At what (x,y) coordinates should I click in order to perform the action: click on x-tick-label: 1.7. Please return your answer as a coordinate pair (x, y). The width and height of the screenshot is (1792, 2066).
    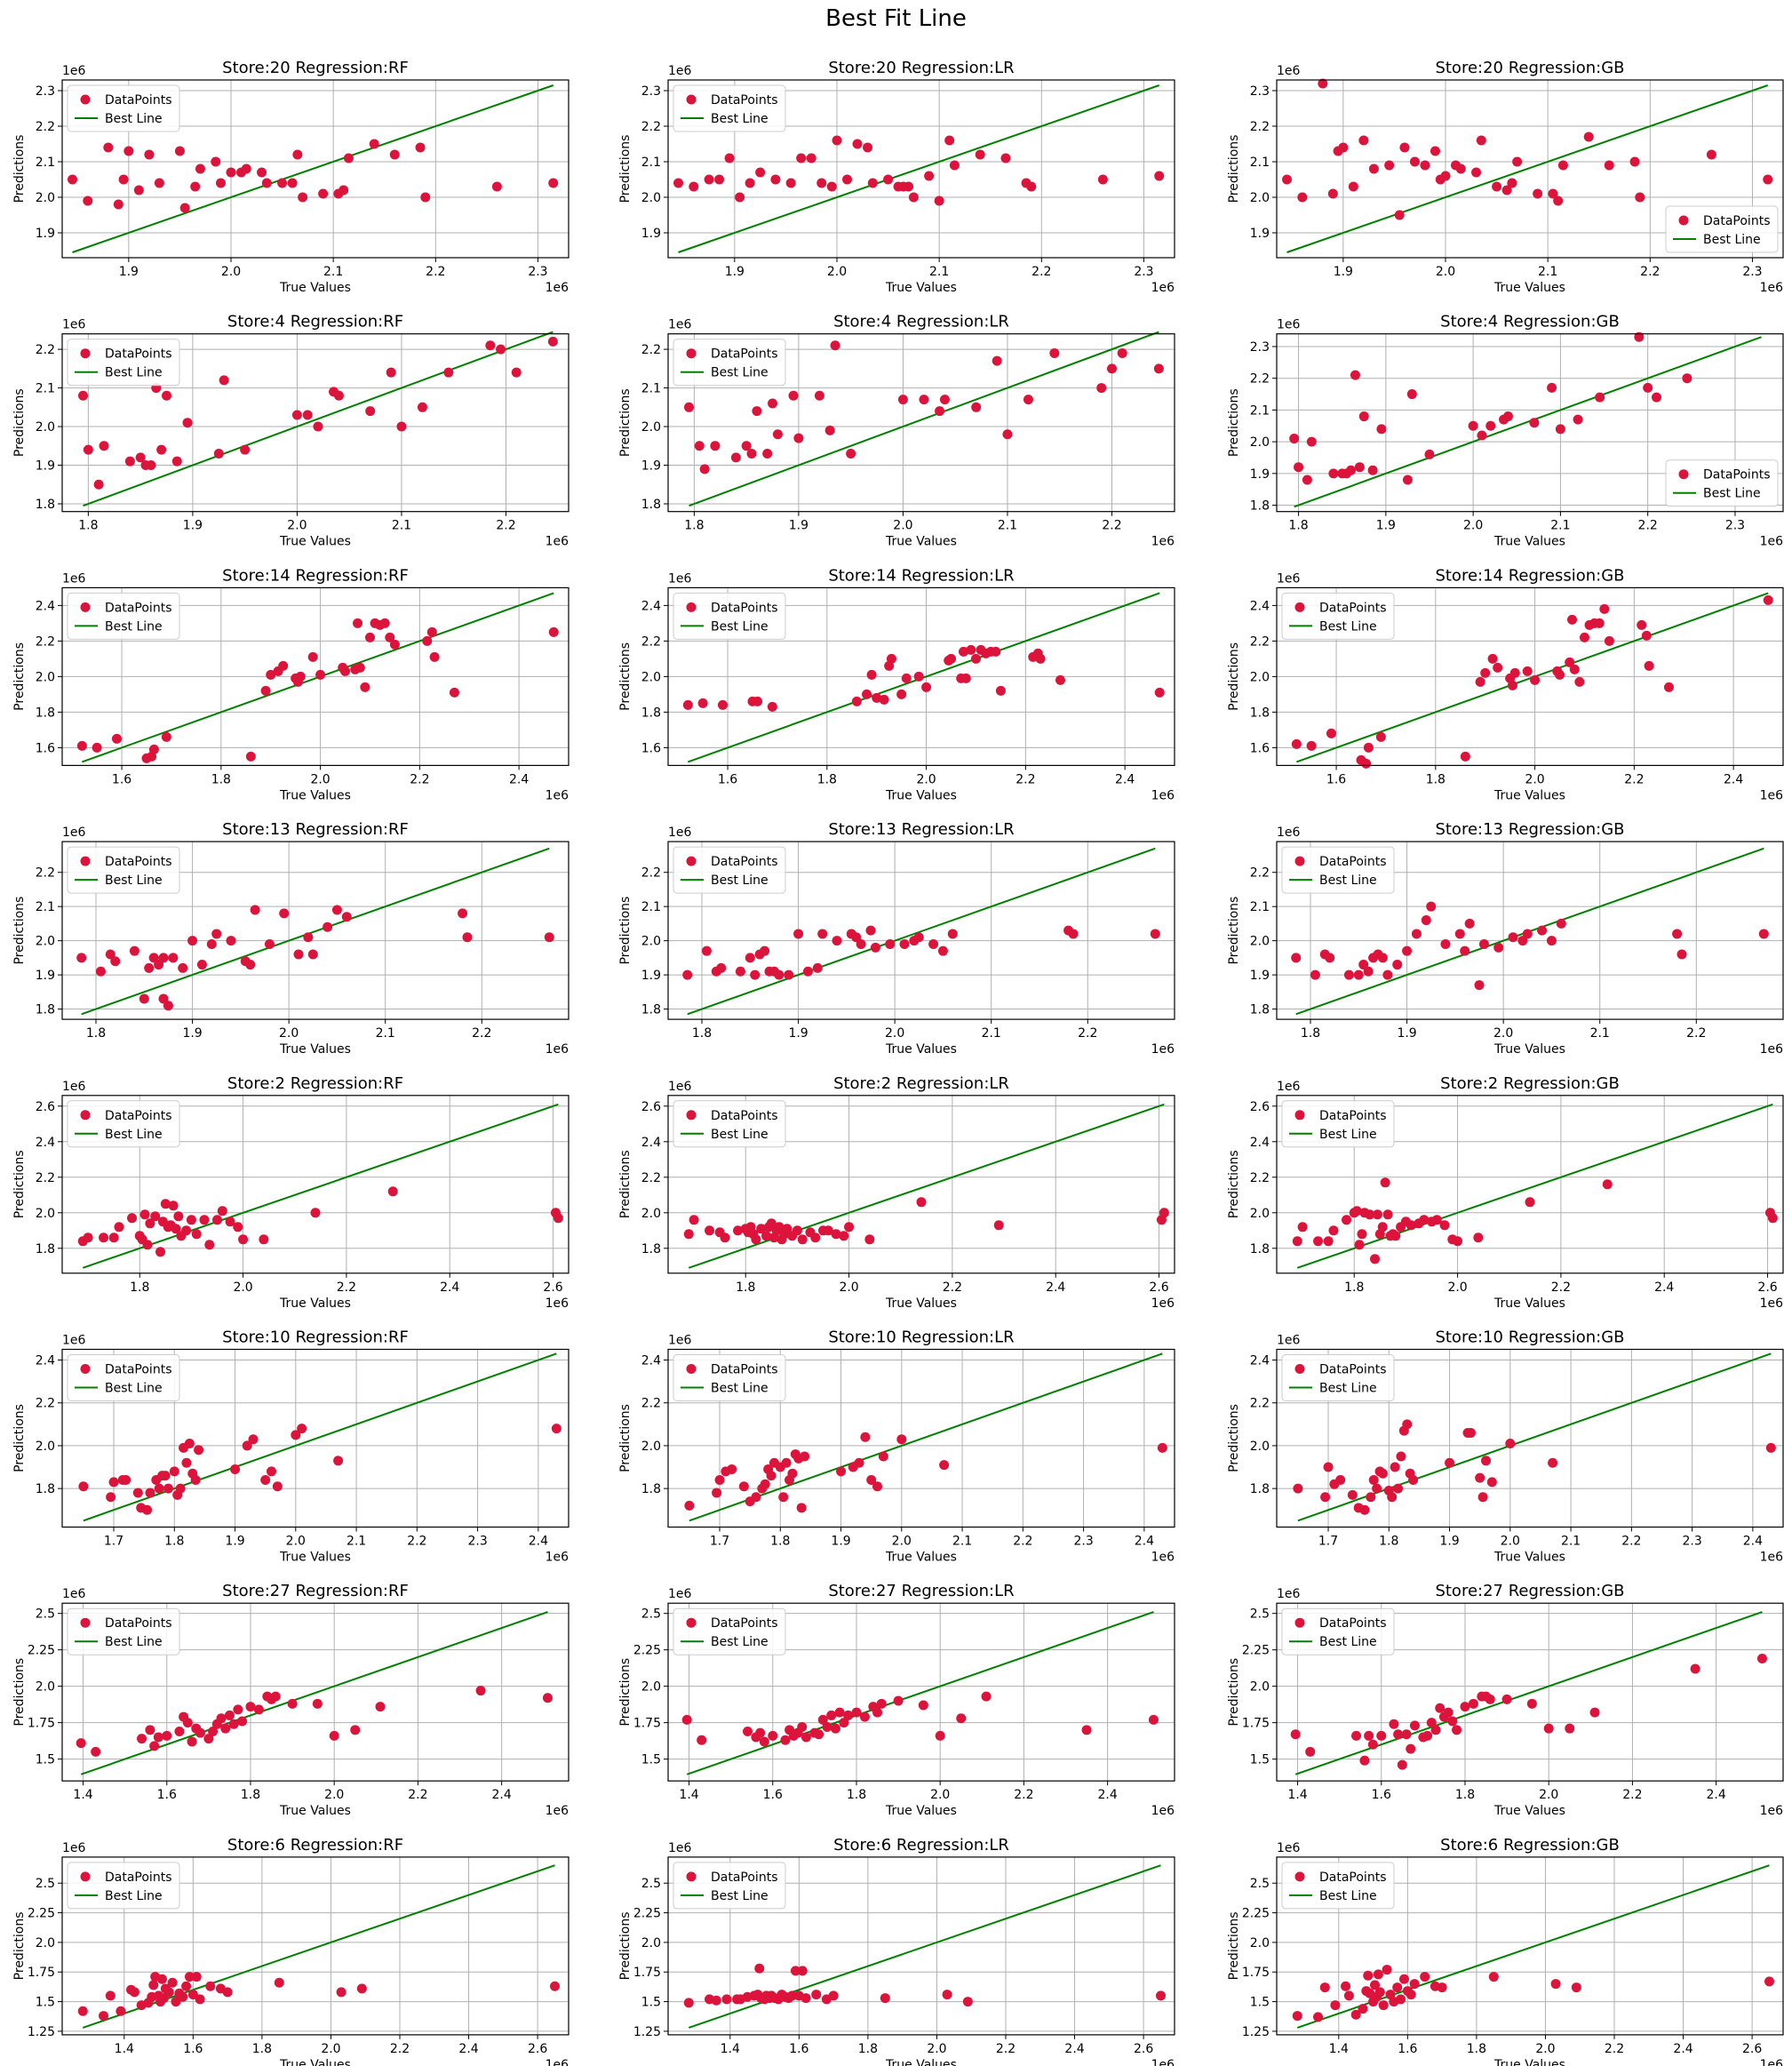
    Looking at the image, I should click on (114, 1542).